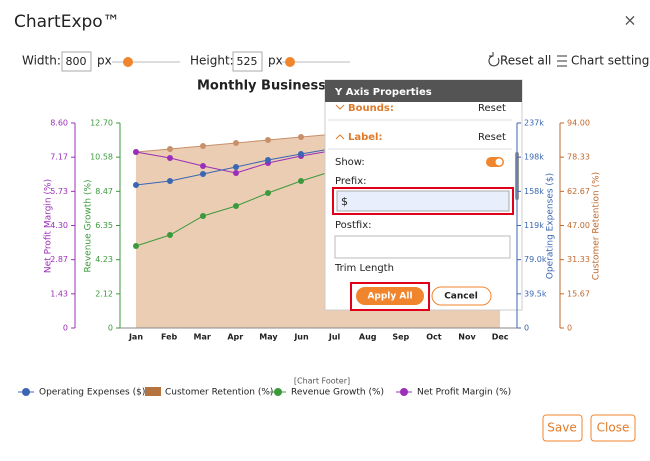  What do you see at coordinates (578, 259) in the screenshot?
I see `axis-tick-label: 31.33` at bounding box center [578, 259].